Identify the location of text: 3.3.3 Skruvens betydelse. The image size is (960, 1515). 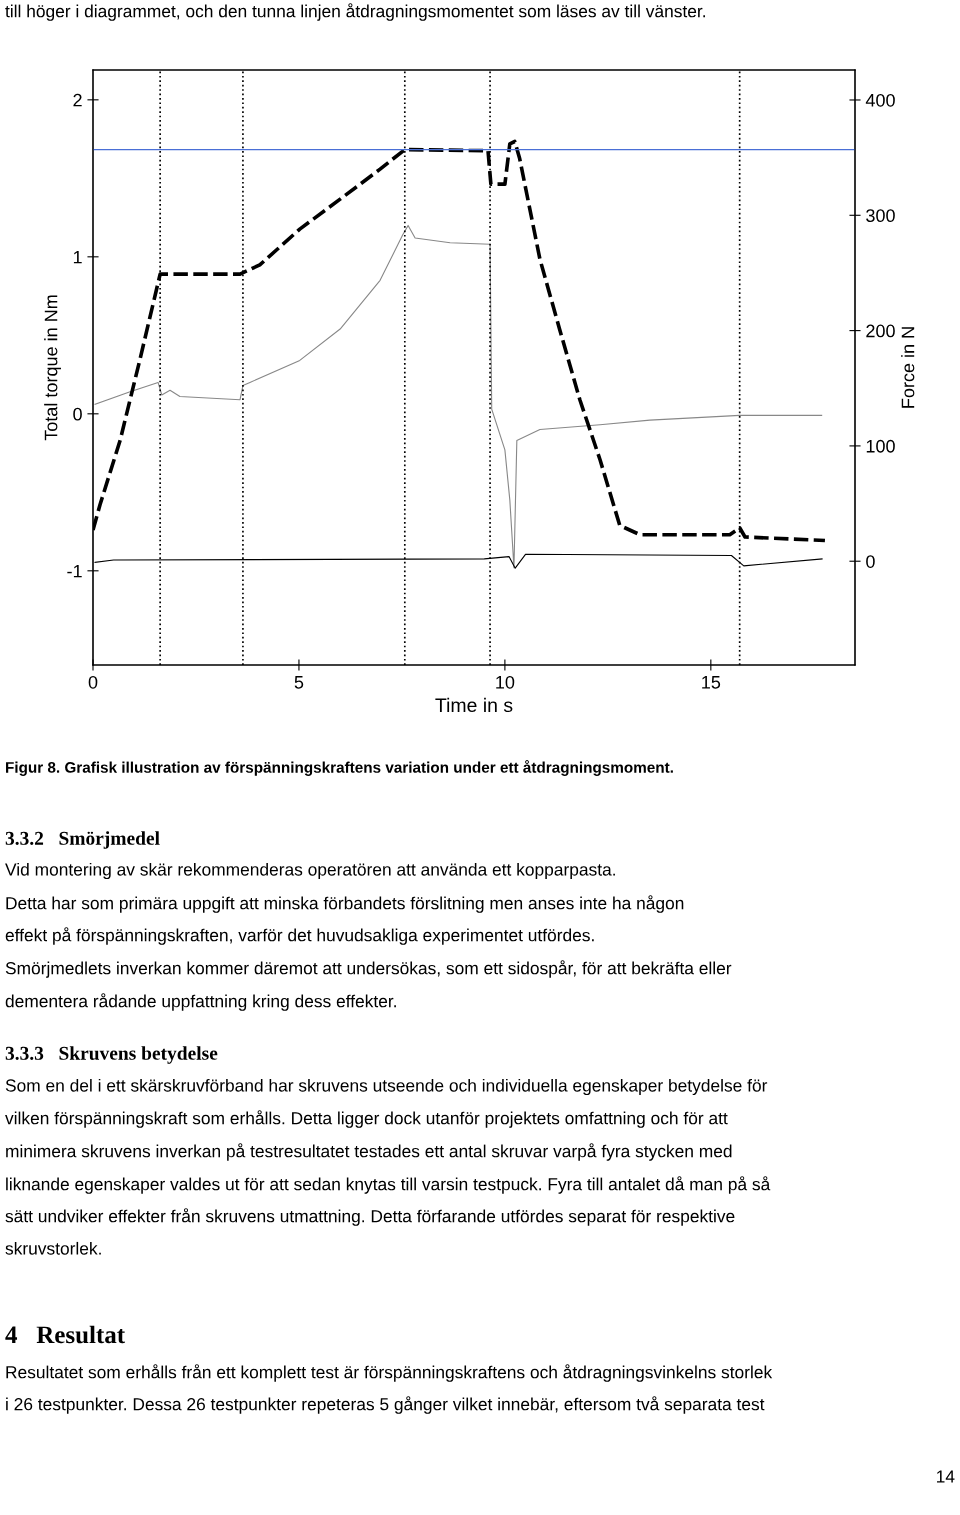
(111, 1055).